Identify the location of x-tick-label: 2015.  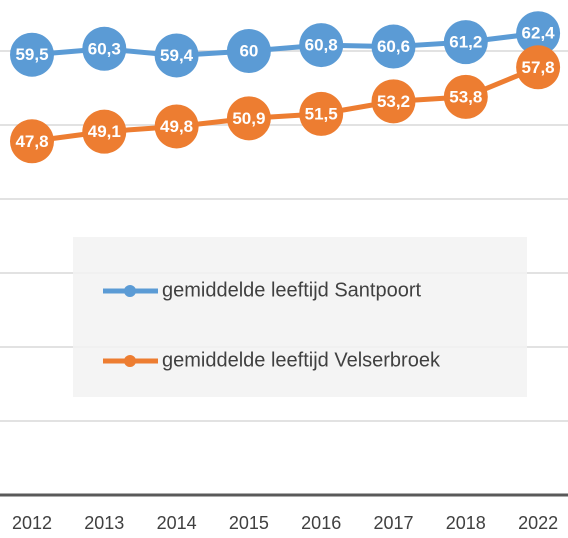
(249, 523).